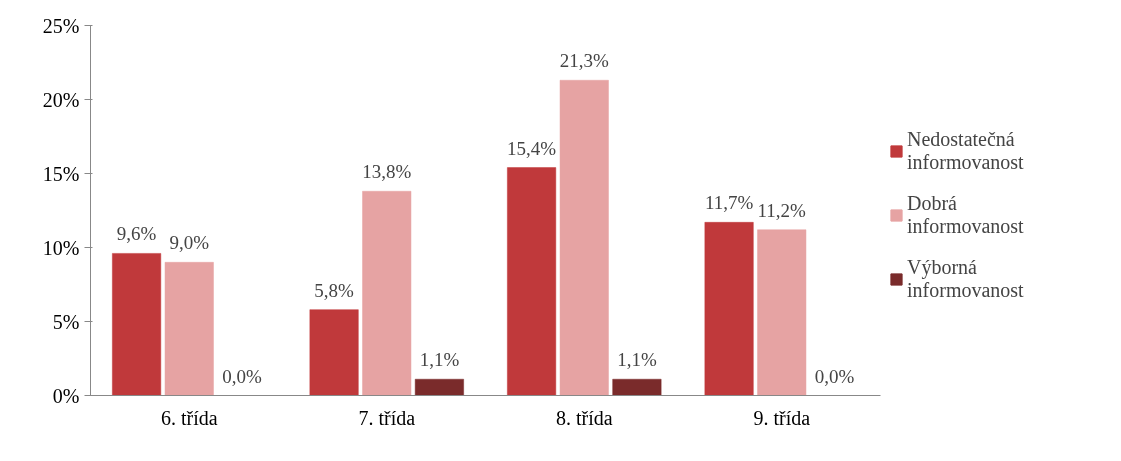 Image resolution: width=1121 pixels, height=461 pixels. I want to click on x-tick-label: 9. třída, so click(782, 417).